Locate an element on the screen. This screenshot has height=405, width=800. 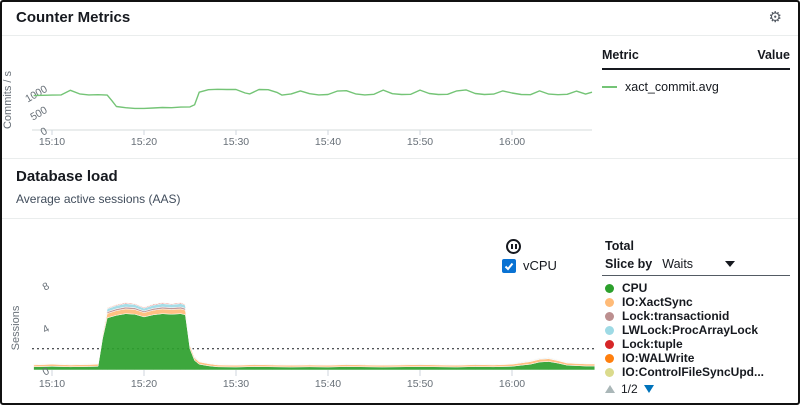
total-label: Total is located at coordinates (619, 246).